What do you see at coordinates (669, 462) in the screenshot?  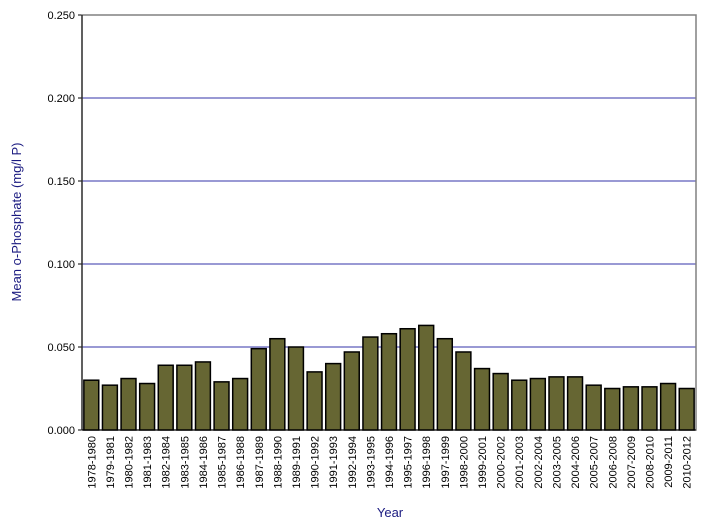 I see `x-tick-label: 2009-2011` at bounding box center [669, 462].